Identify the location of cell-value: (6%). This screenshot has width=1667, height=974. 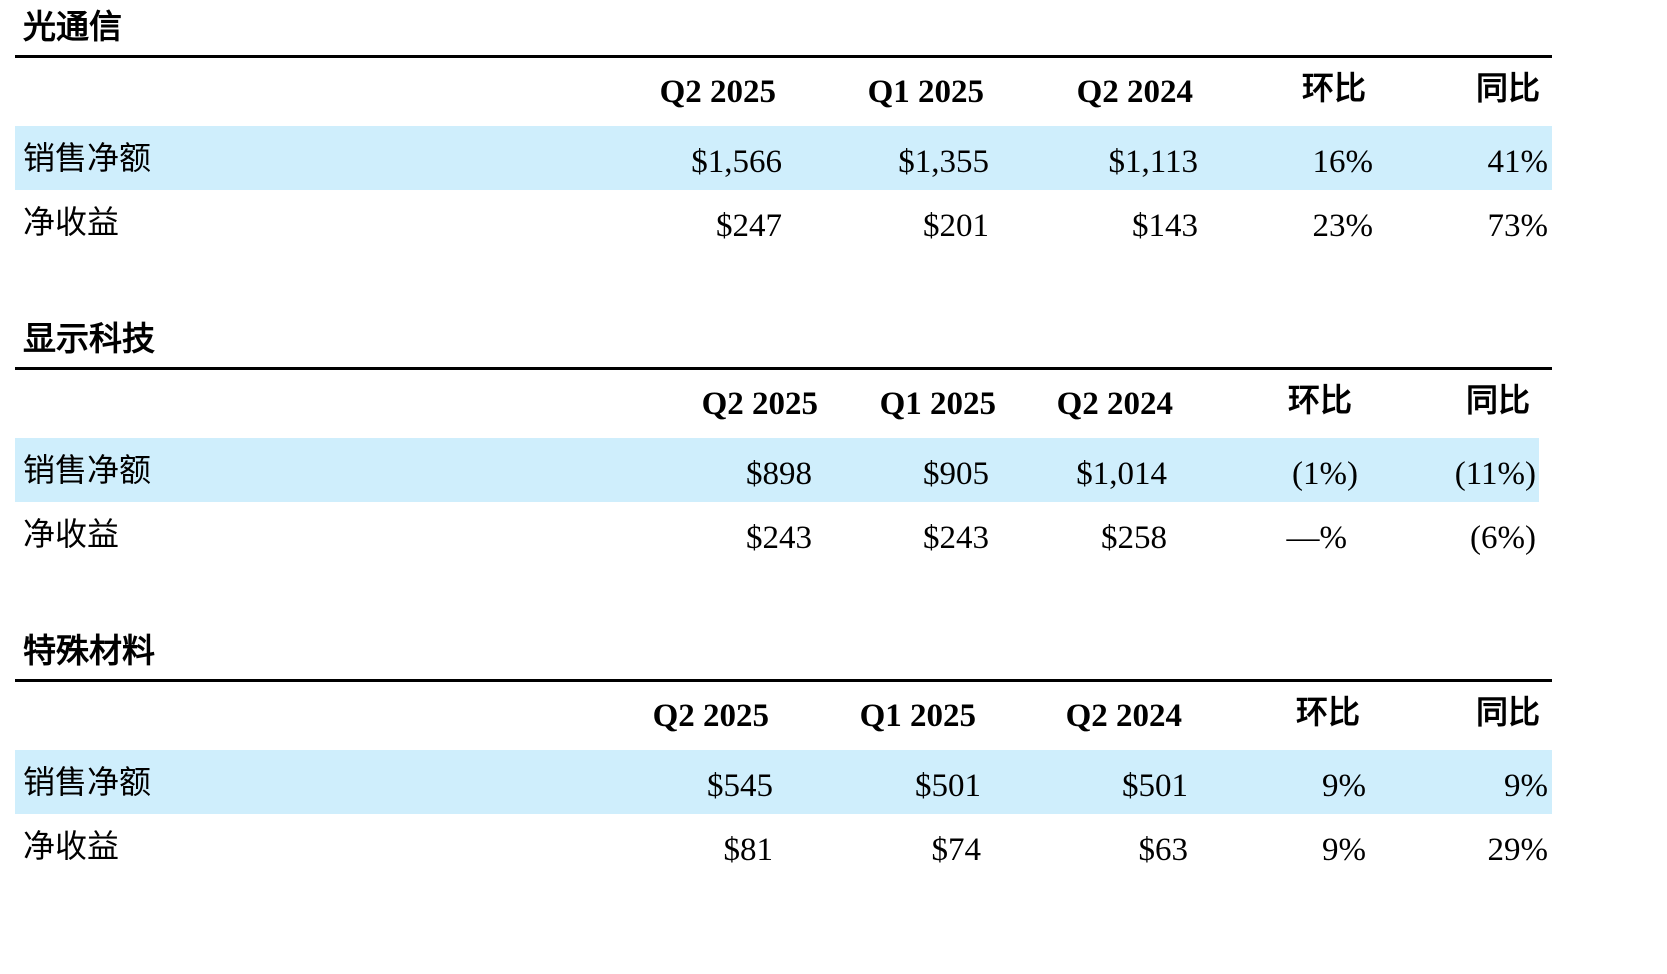
(1503, 538).